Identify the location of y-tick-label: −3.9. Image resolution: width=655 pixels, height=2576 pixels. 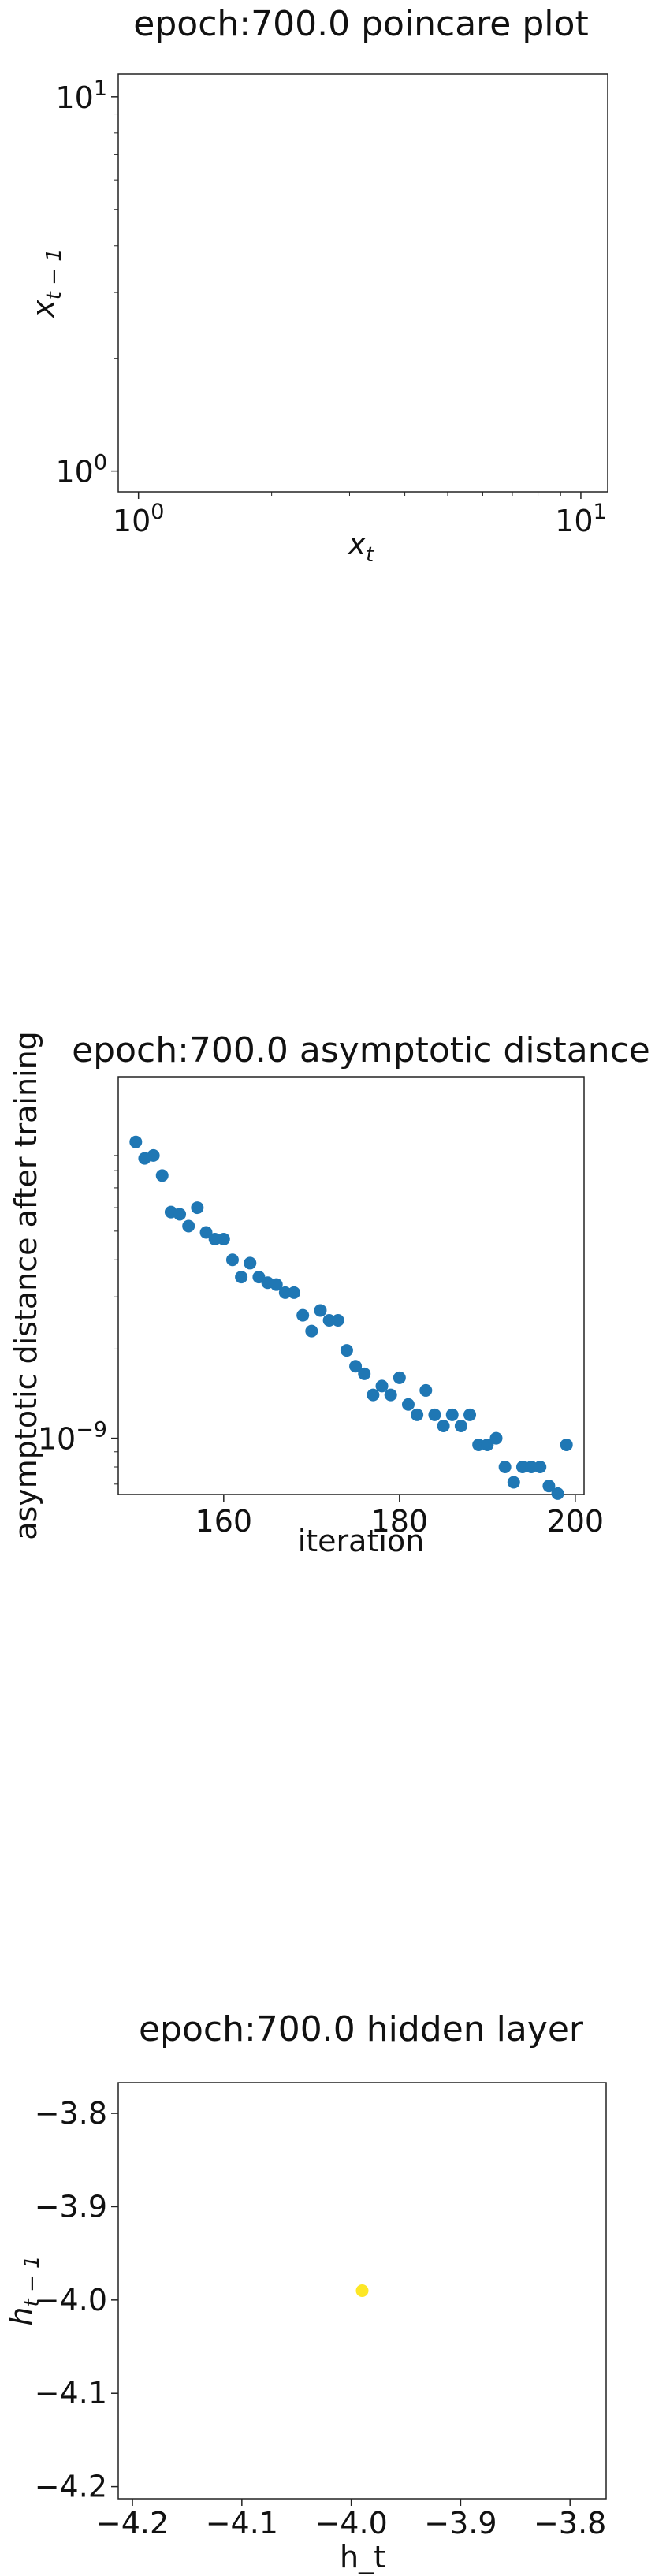
(71, 2206).